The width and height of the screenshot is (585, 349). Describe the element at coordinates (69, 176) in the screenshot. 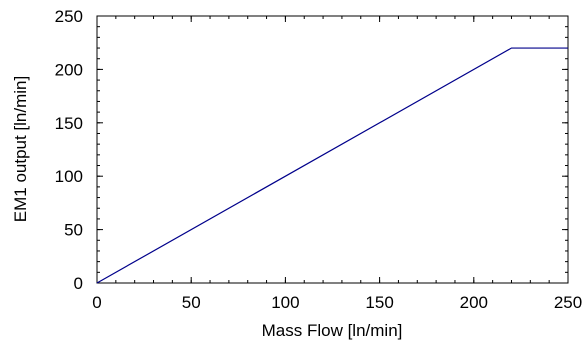

I see `y-tick-label: 100` at that location.